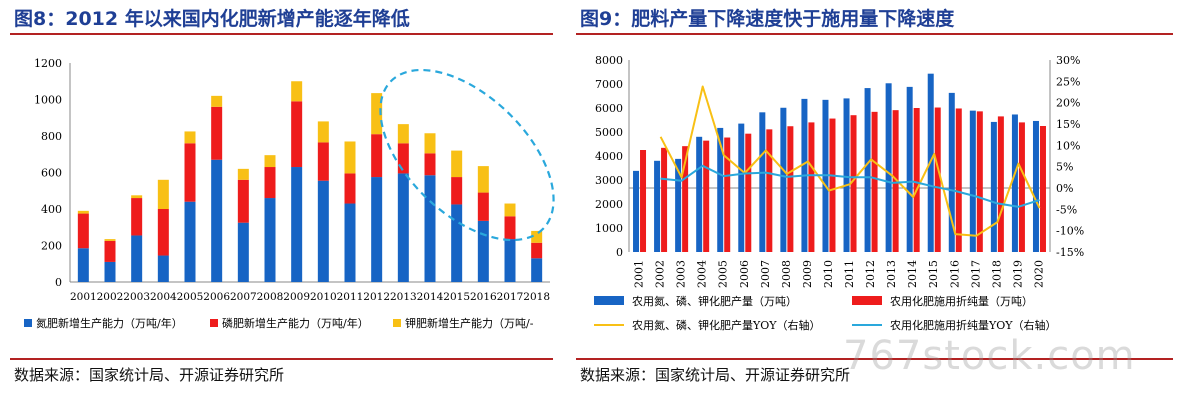 The image size is (1183, 414). Describe the element at coordinates (714, 301) in the screenshot. I see `legend-label: 农用氮、磷、钾化肥产量（万吨）` at that location.